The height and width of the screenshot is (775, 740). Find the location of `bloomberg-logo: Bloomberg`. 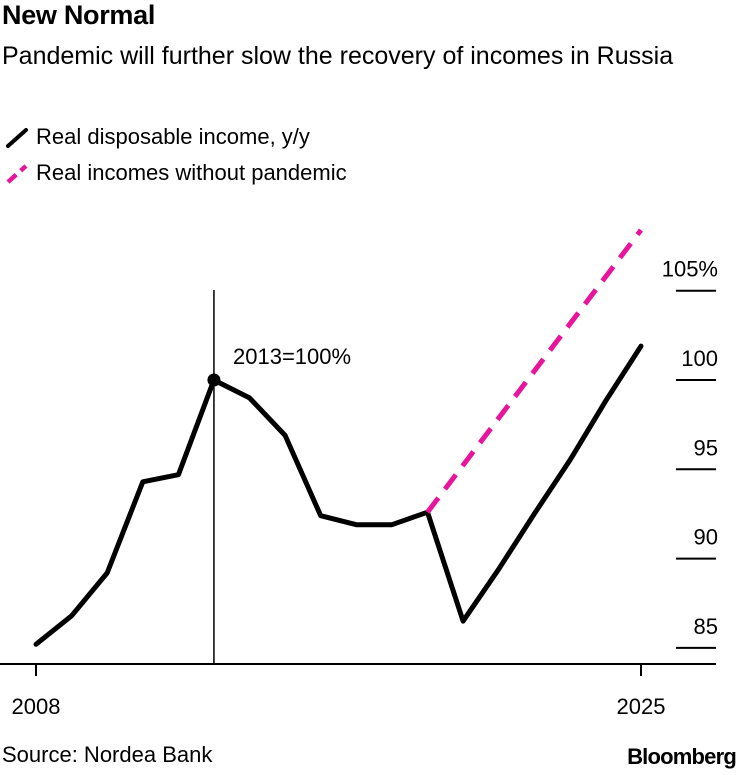

bloomberg-logo: Bloomberg is located at coordinates (682, 756).